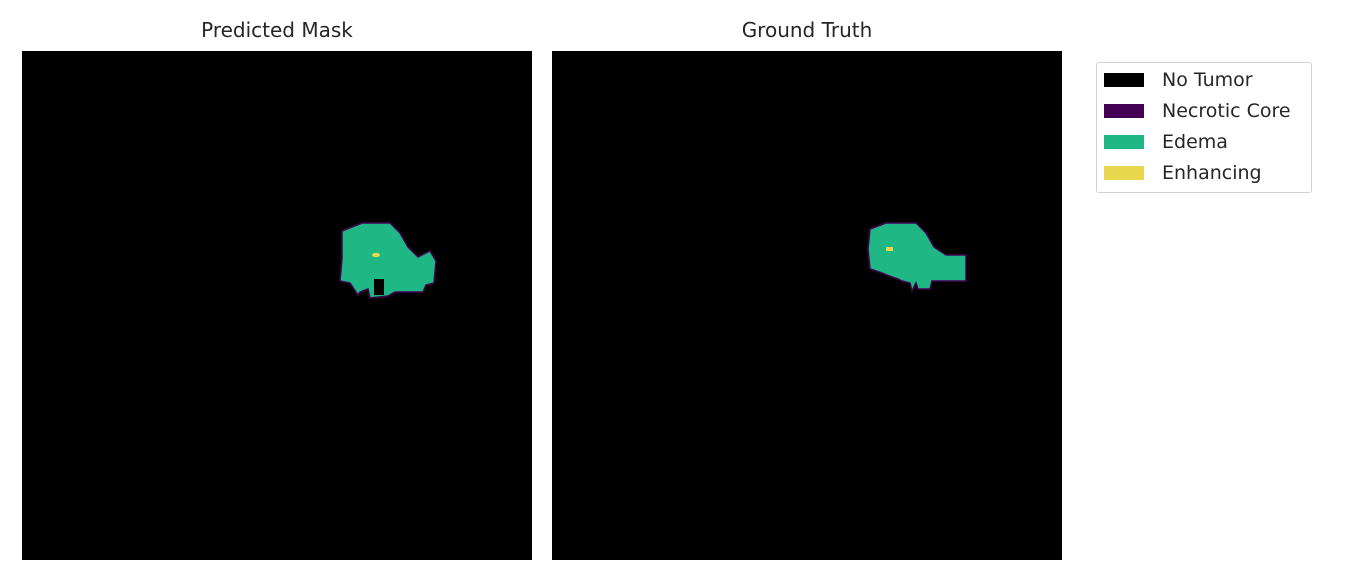 This screenshot has width=1347, height=570. Describe the element at coordinates (1195, 142) in the screenshot. I see `legend-label-edema: Edema` at that location.